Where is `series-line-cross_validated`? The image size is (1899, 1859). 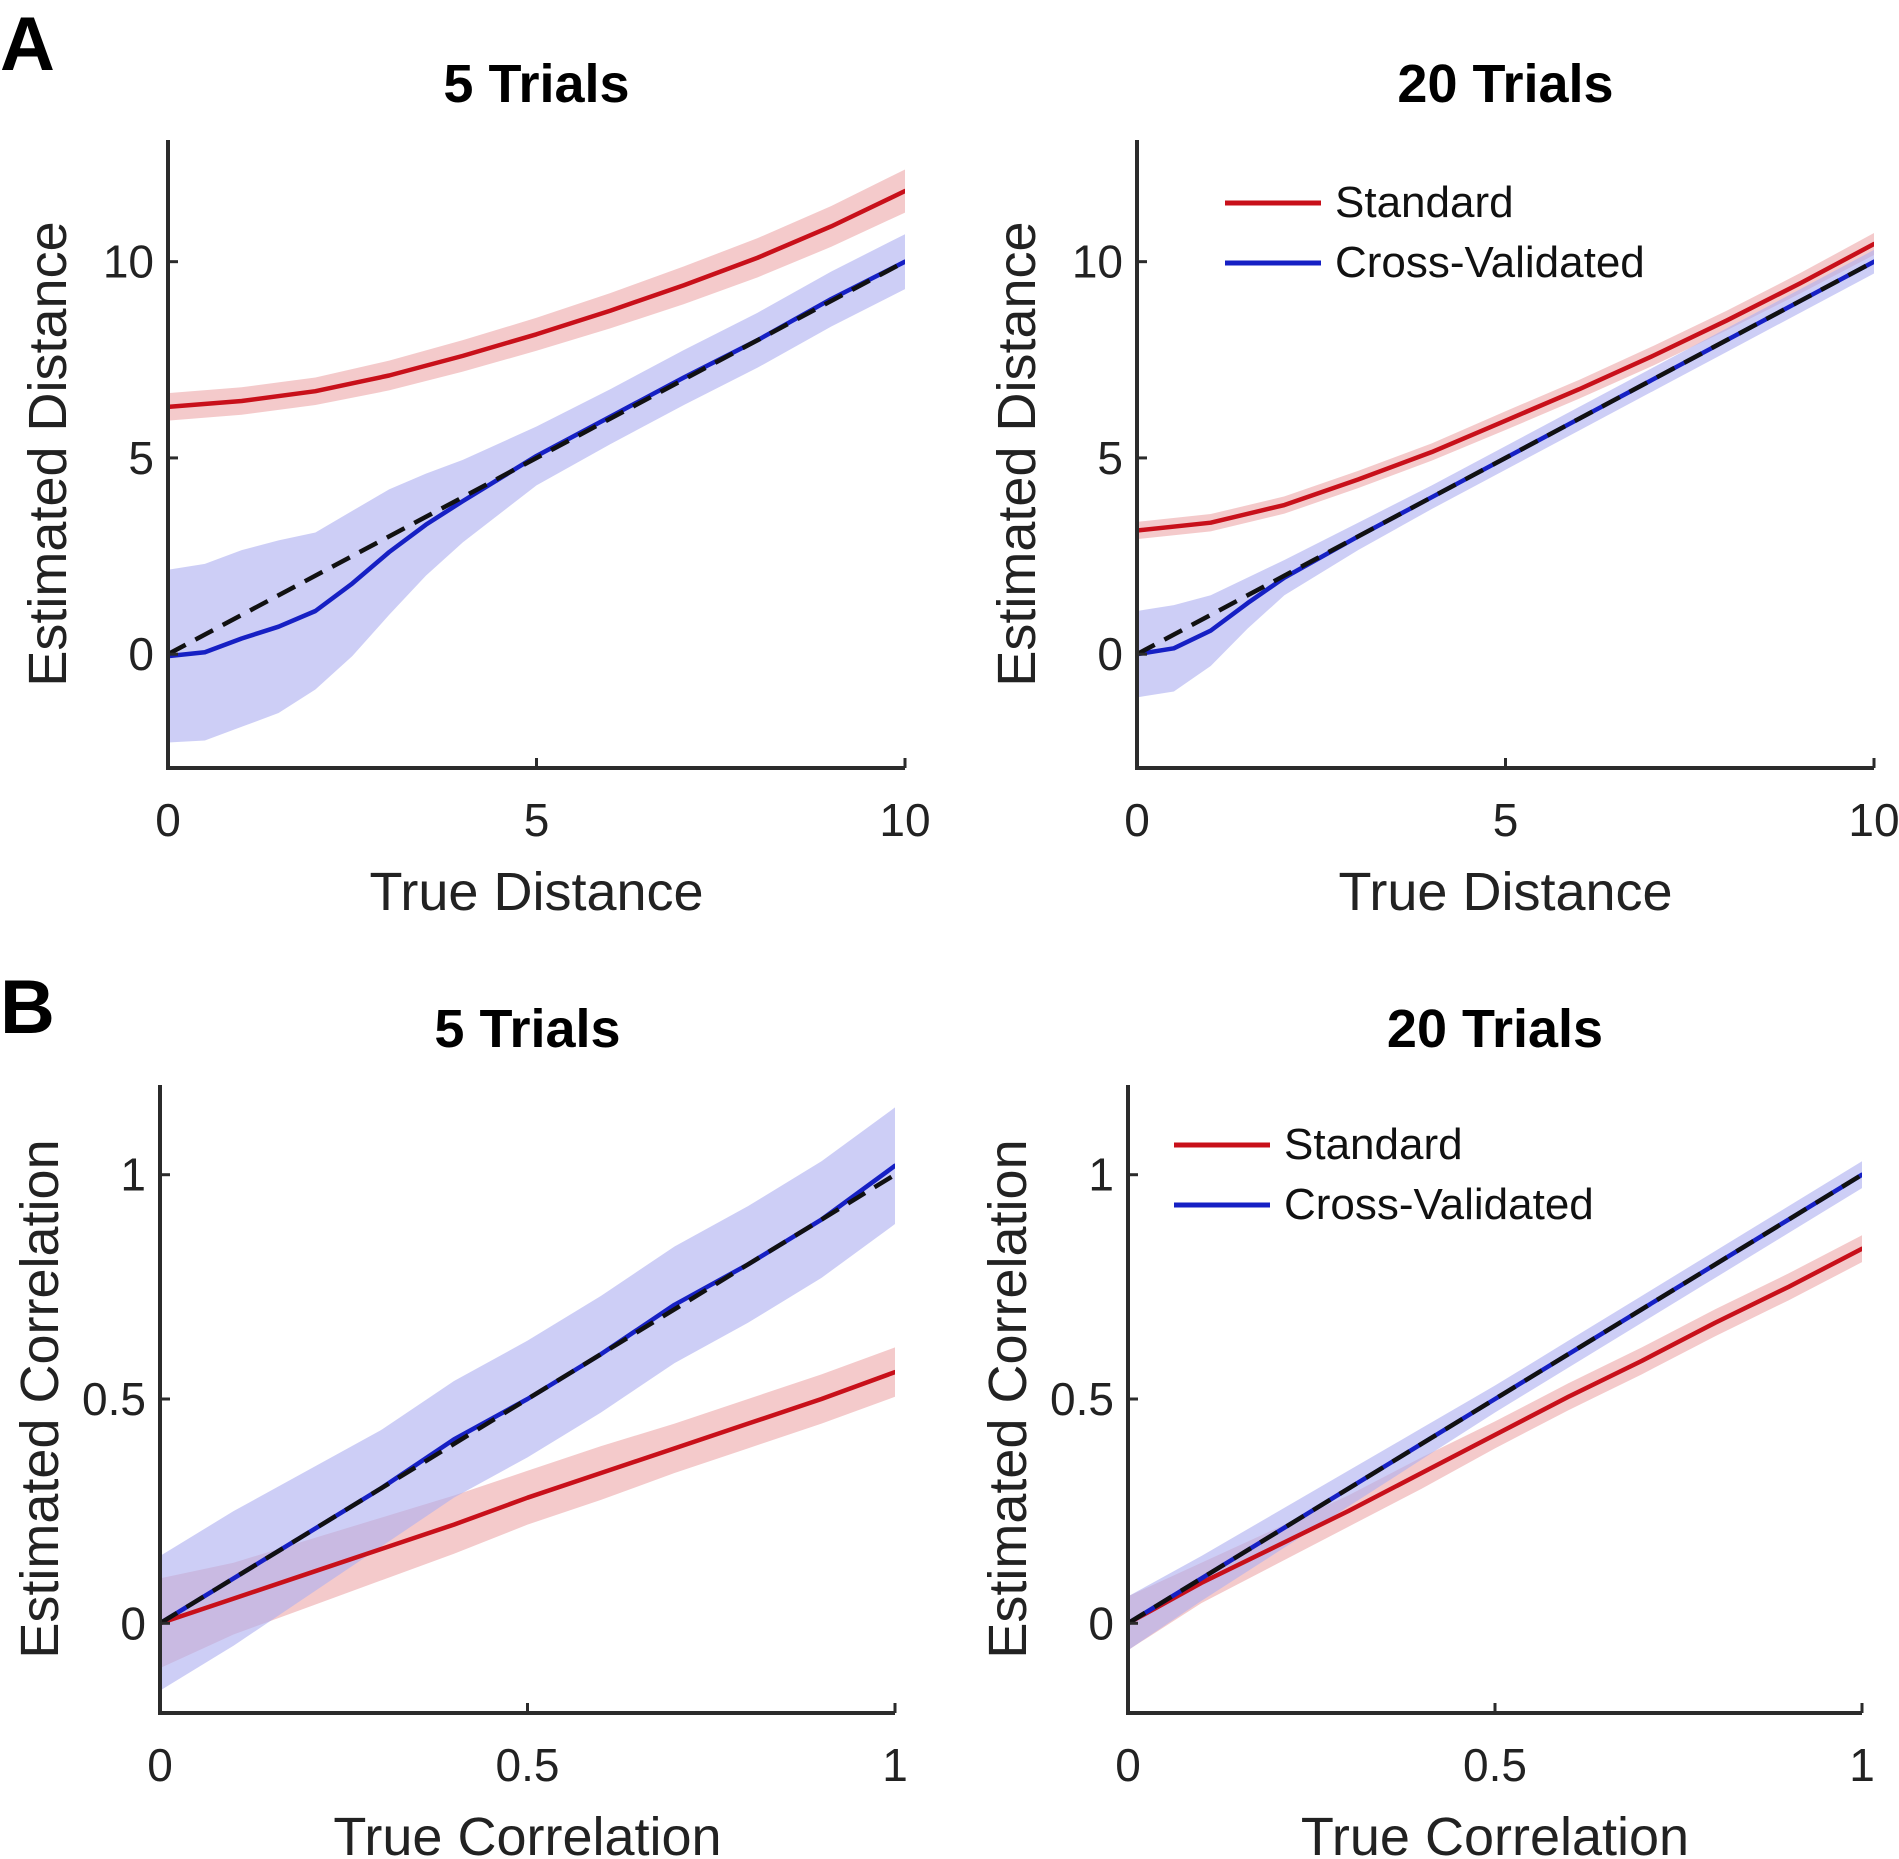 series-line-cross_validated is located at coordinates (536, 459).